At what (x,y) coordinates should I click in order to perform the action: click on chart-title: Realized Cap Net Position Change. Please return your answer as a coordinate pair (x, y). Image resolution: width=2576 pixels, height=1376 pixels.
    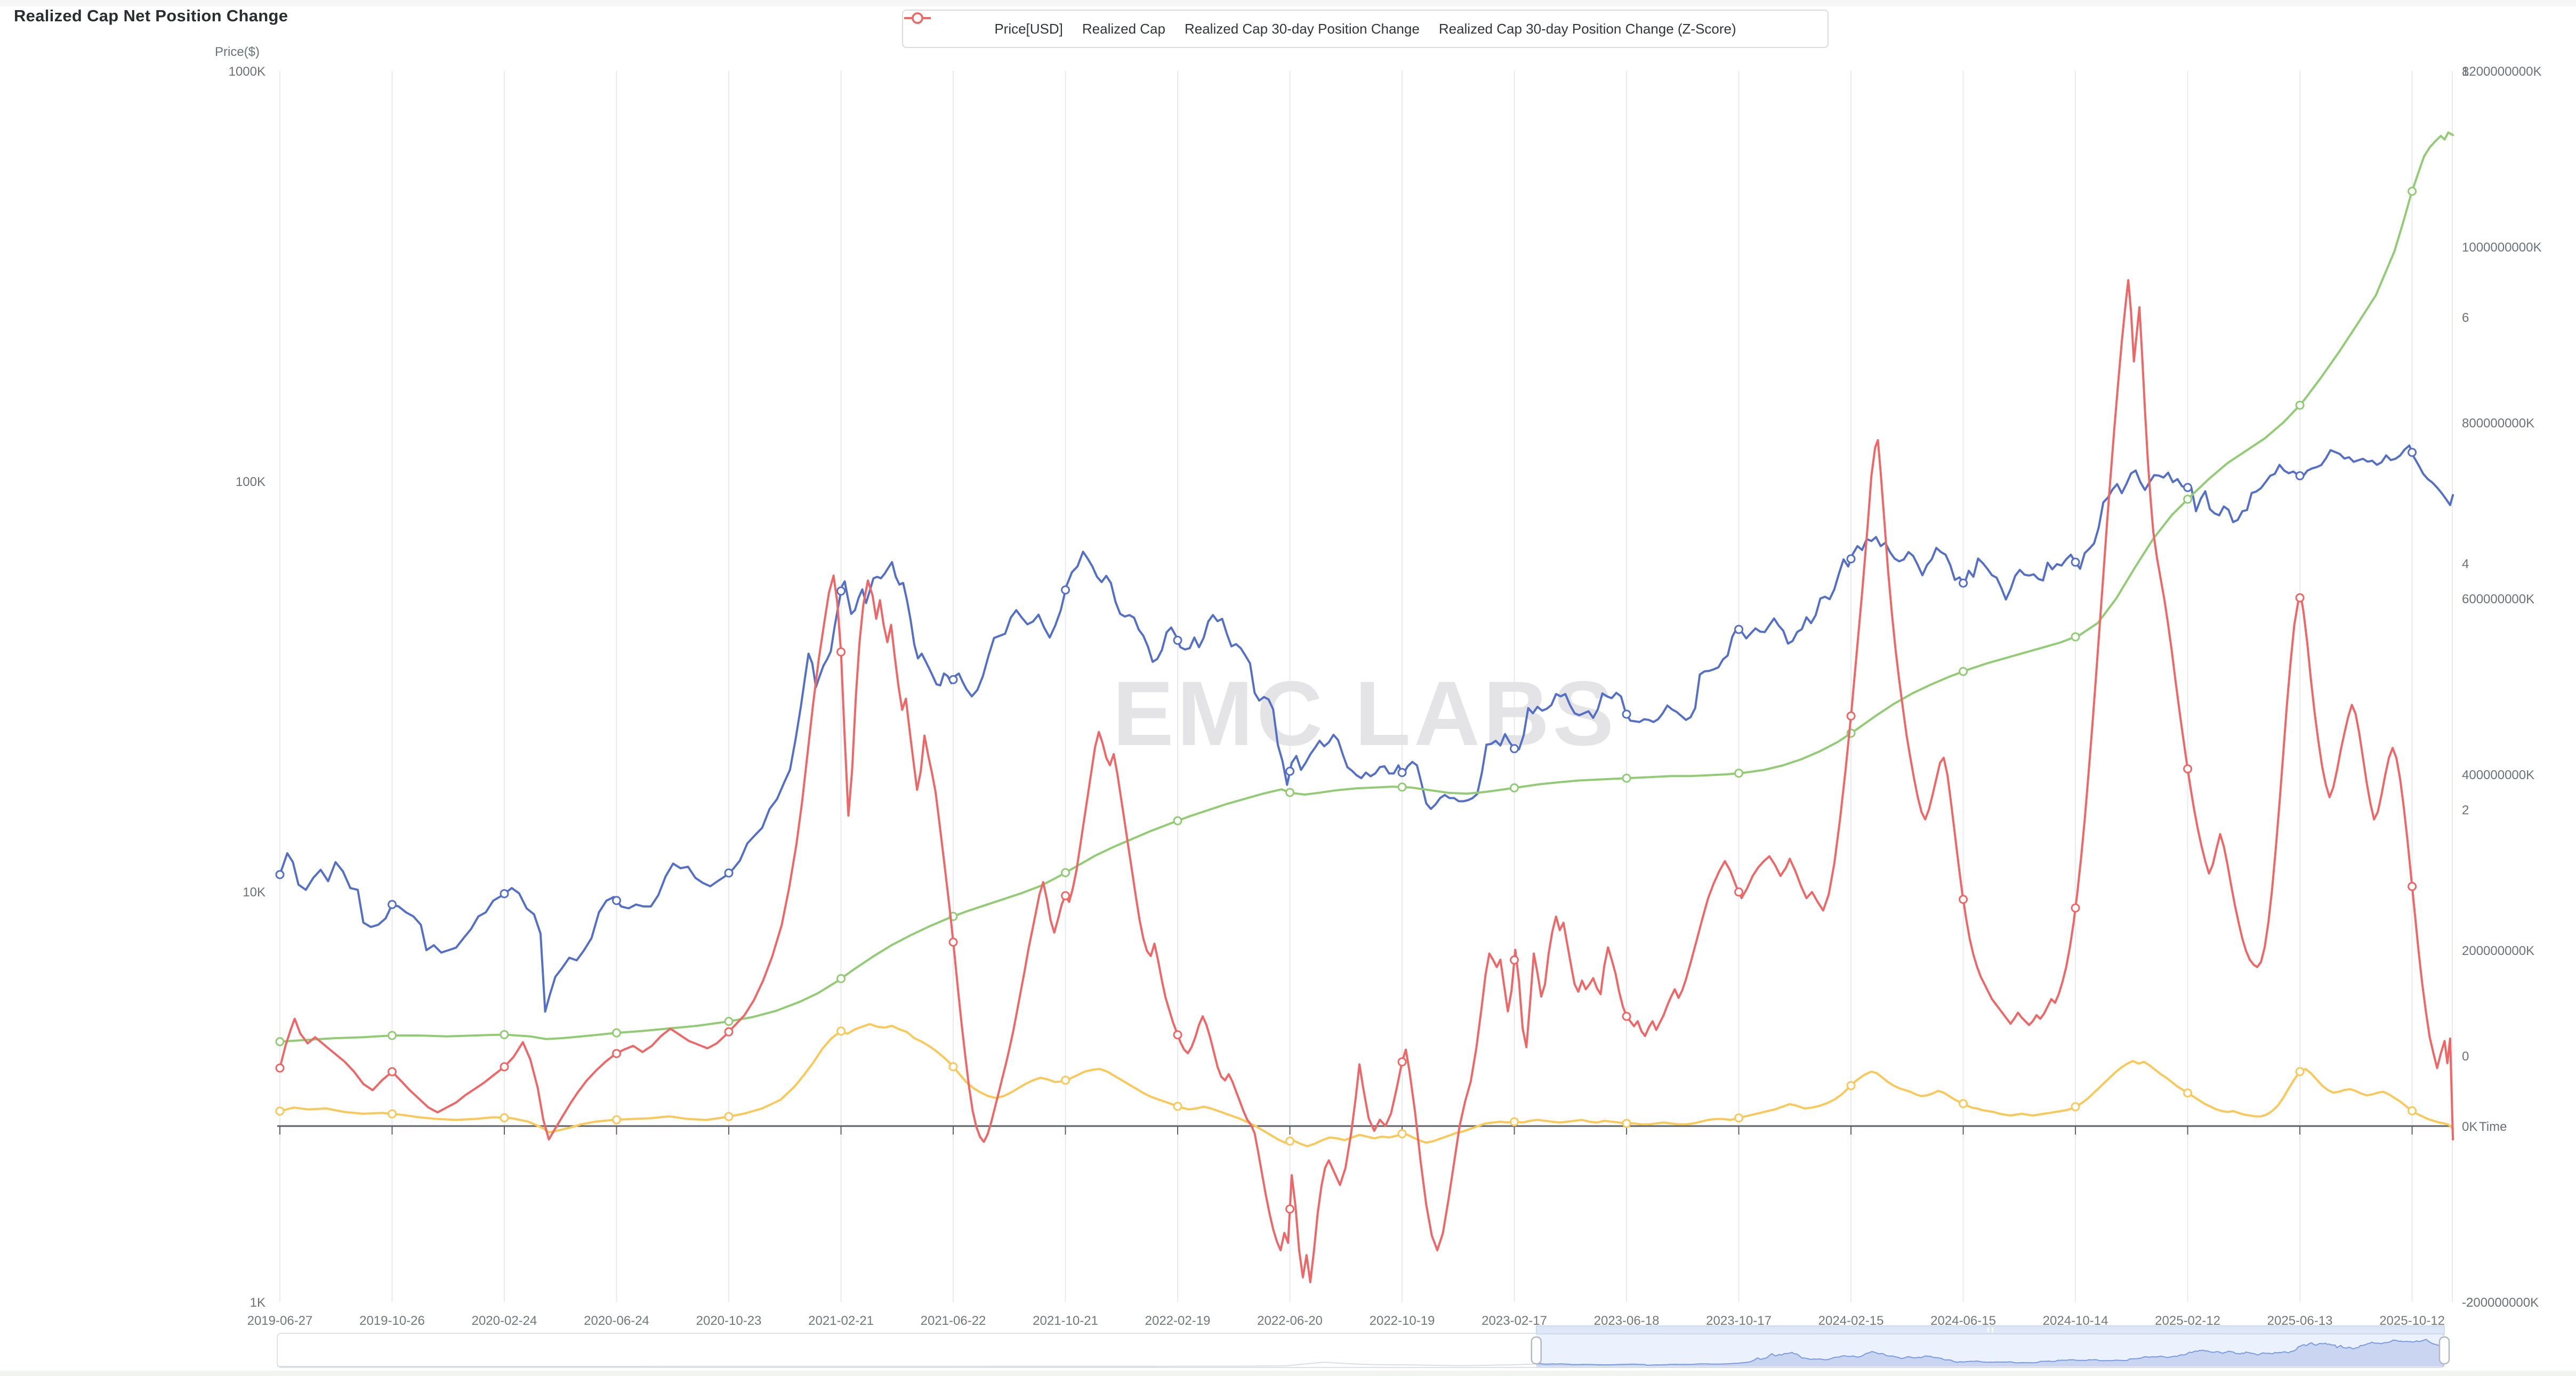
    Looking at the image, I should click on (151, 15).